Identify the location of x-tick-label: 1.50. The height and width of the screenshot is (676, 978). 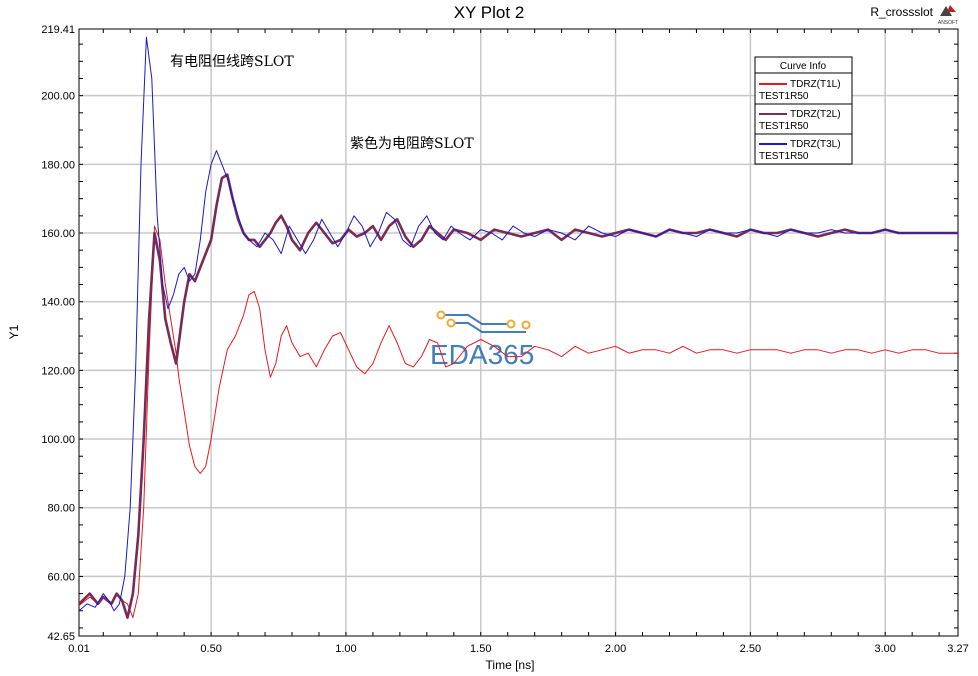
(480, 649).